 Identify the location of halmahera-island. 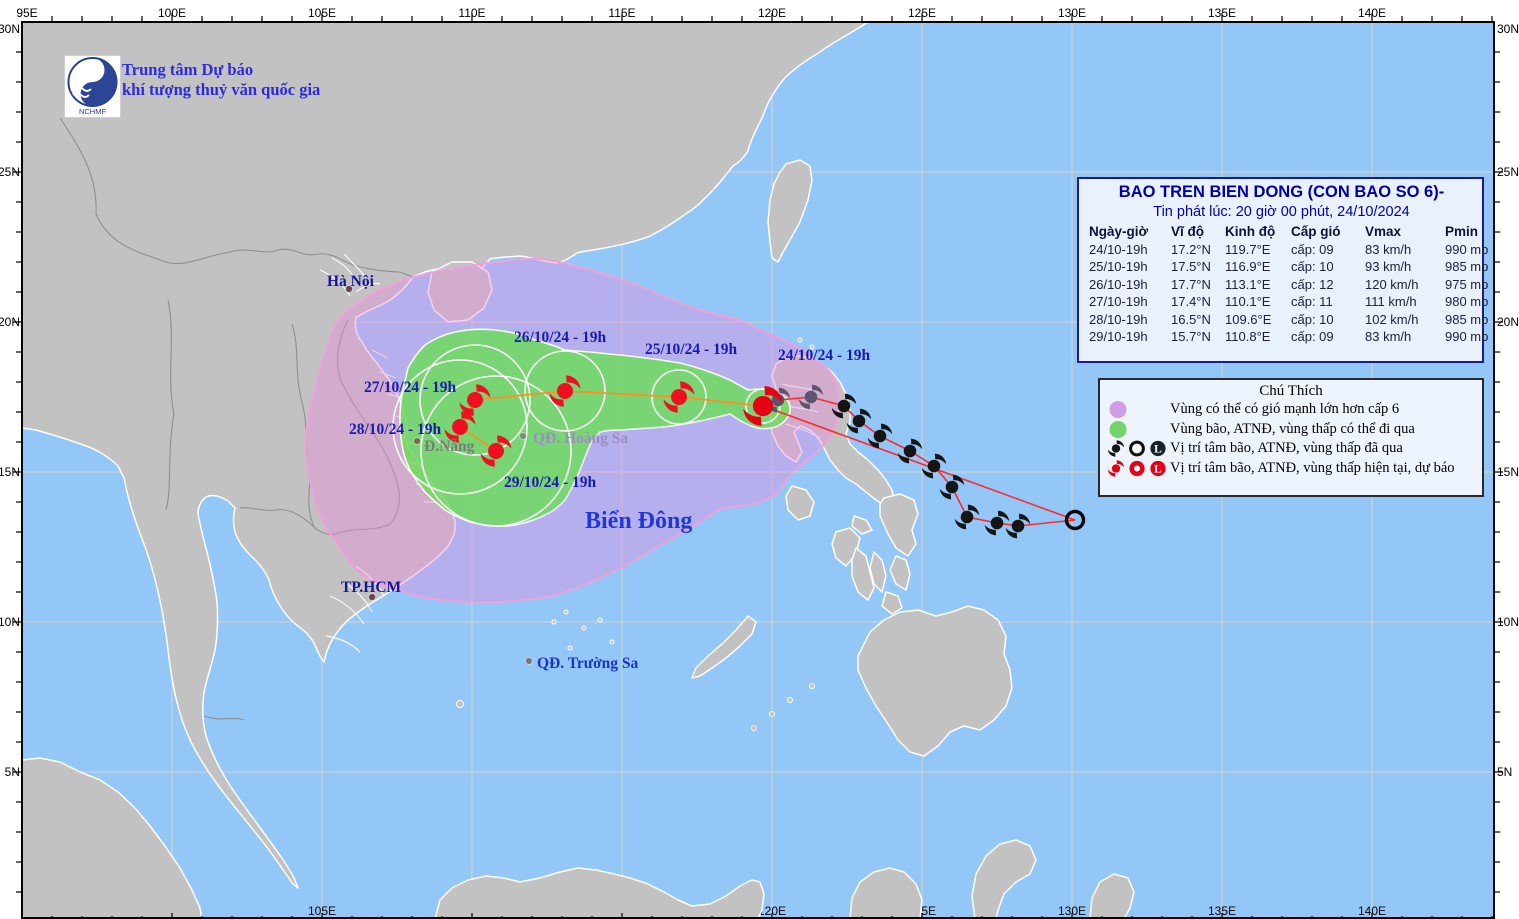
(1112, 895).